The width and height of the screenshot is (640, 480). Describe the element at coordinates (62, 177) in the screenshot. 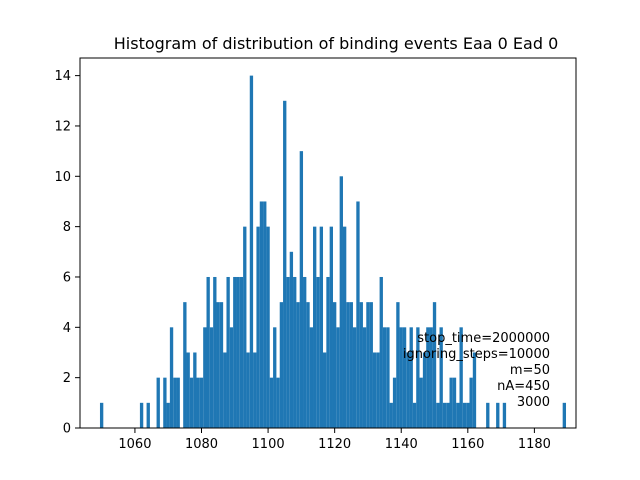

I see `y-tick-label: 10` at that location.